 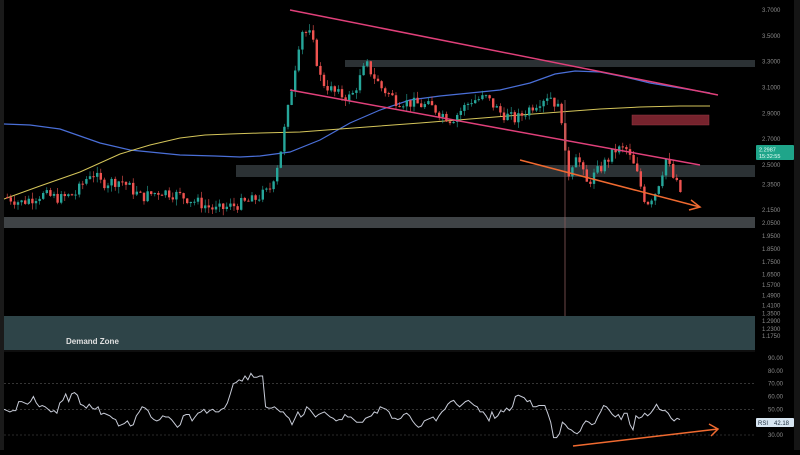 I want to click on left-edge-bar, so click(x=2, y=225).